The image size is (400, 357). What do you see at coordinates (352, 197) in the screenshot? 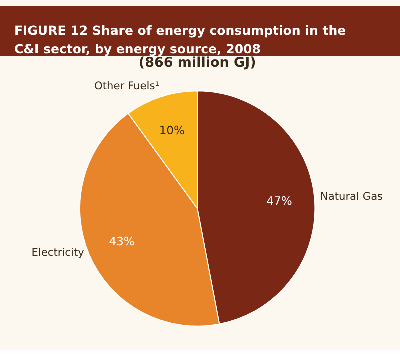
I see `slice-label: Natural Gas` at bounding box center [352, 197].